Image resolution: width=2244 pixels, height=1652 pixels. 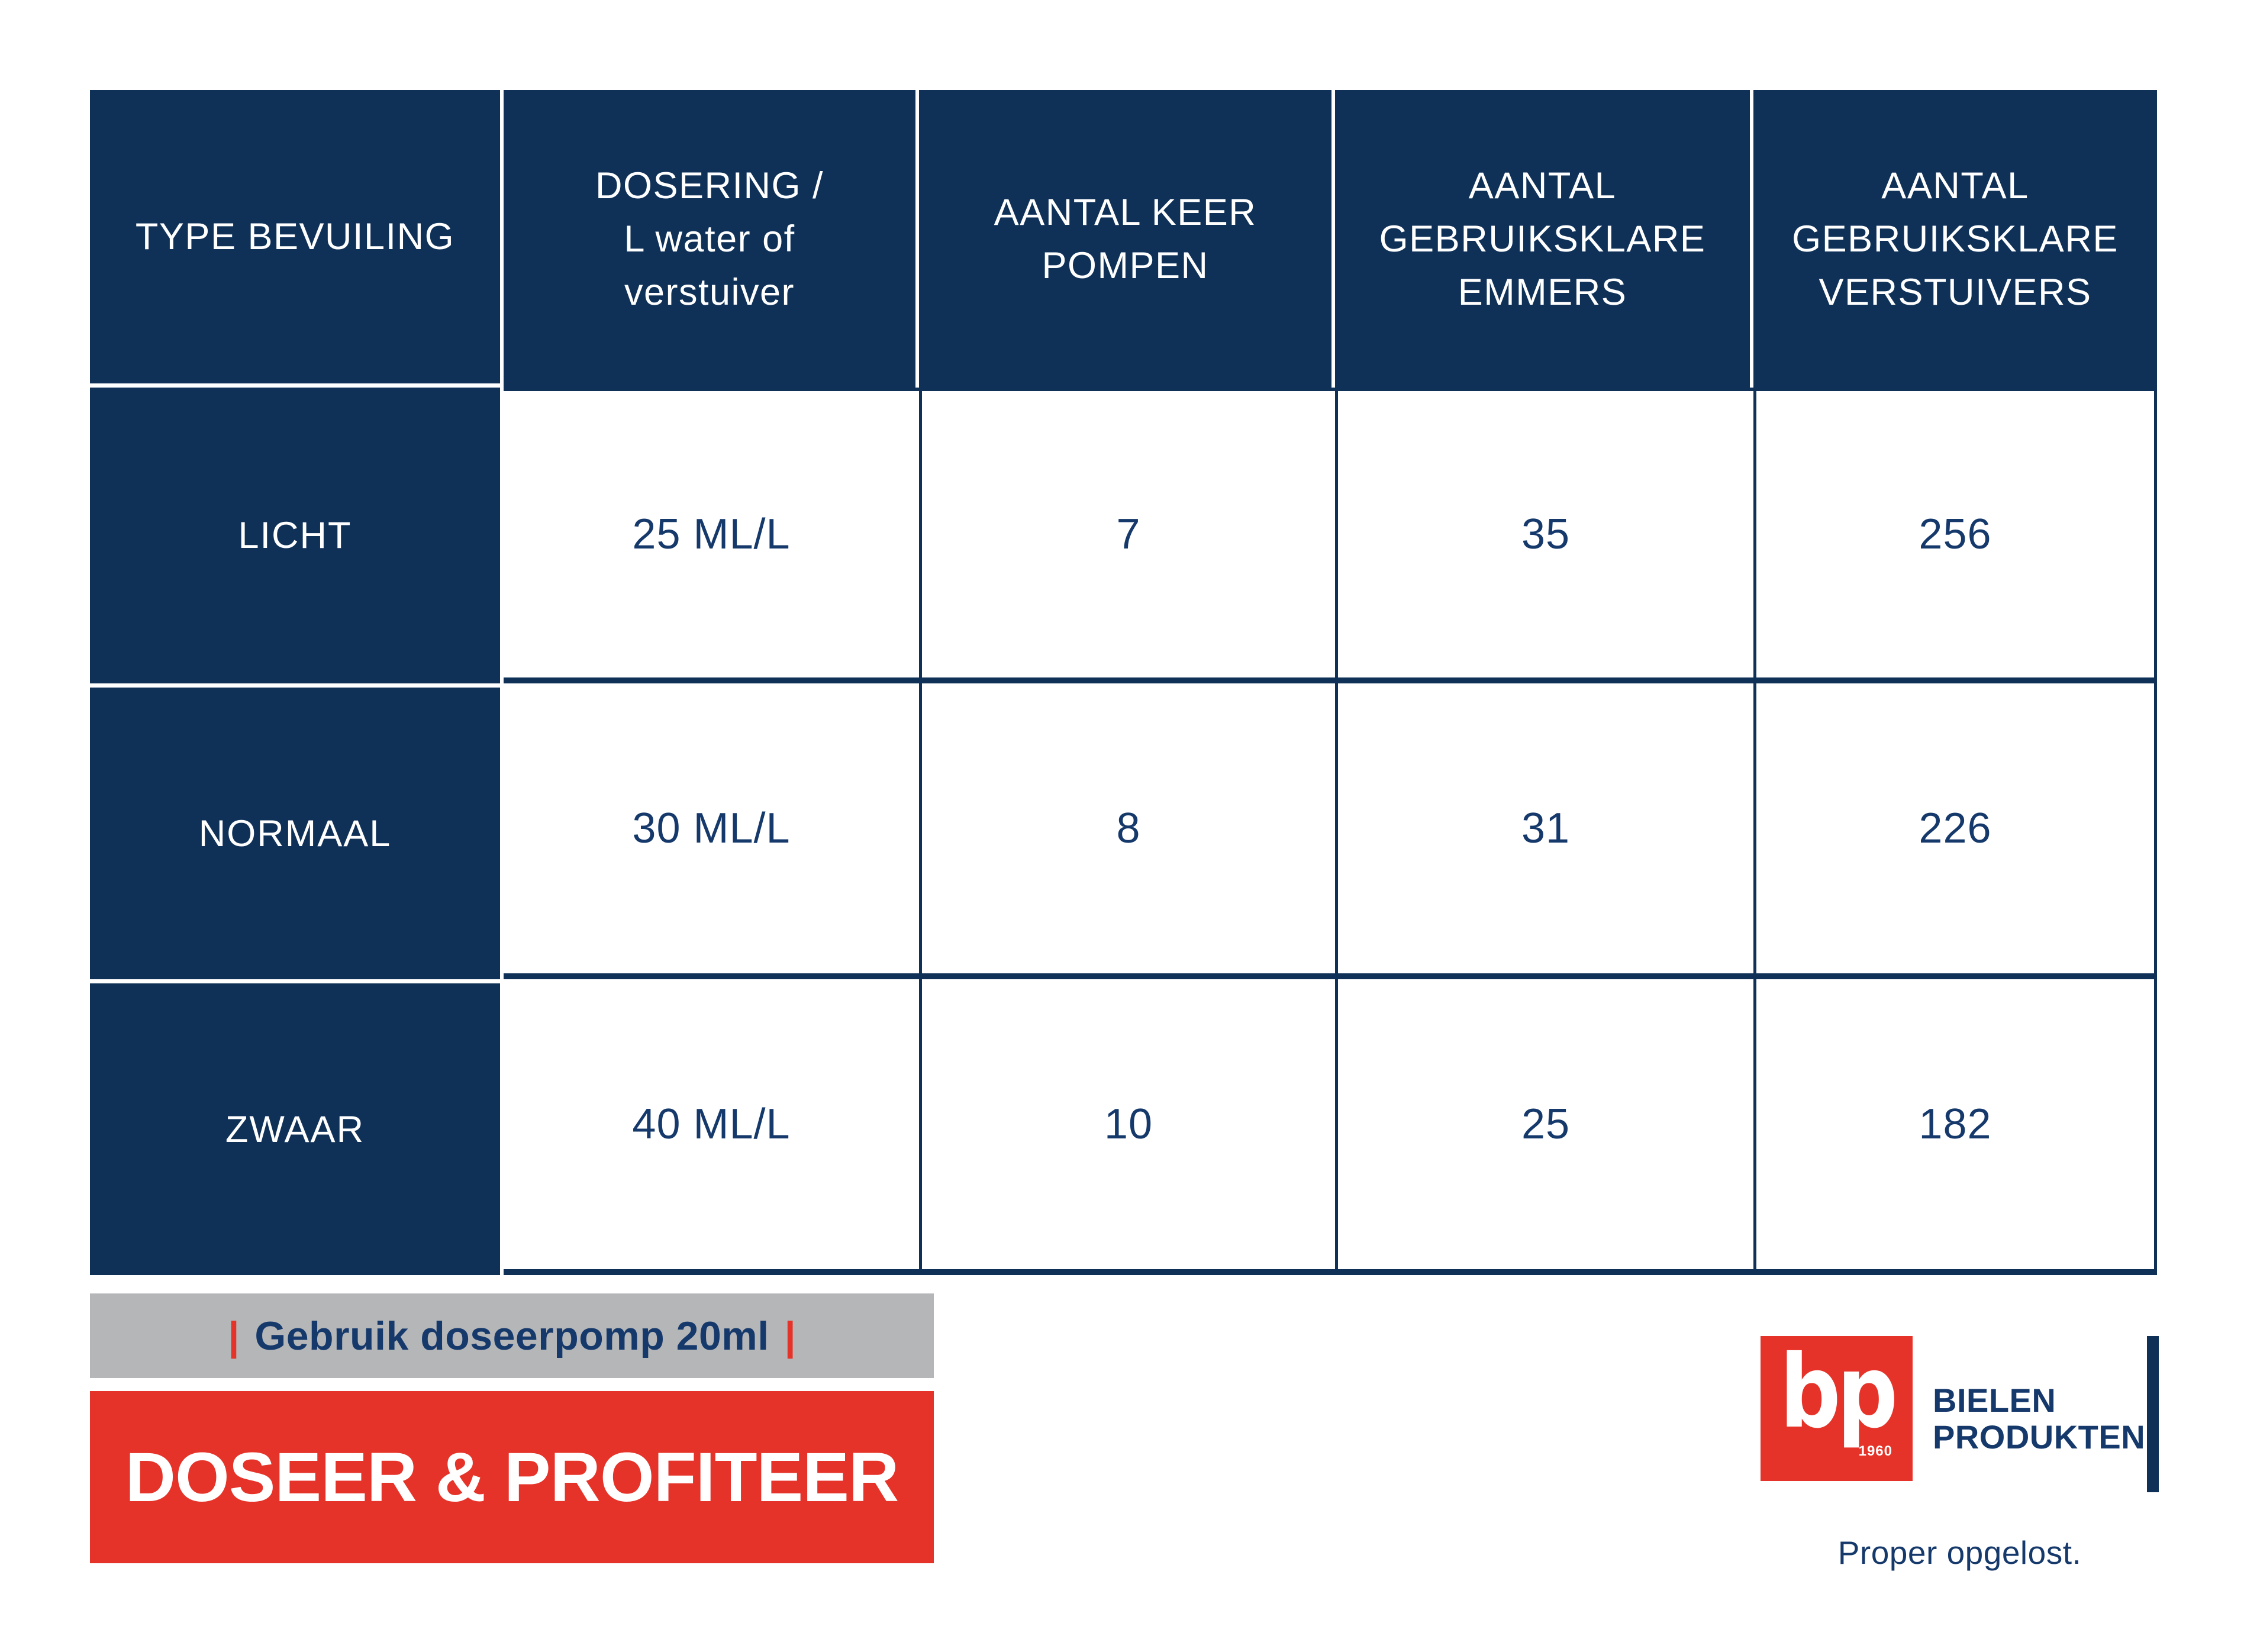 I want to click on header-gebruiksklare-emmers: AANTAL GEBRUIKSKLARE EMMERS, so click(x=1544, y=239).